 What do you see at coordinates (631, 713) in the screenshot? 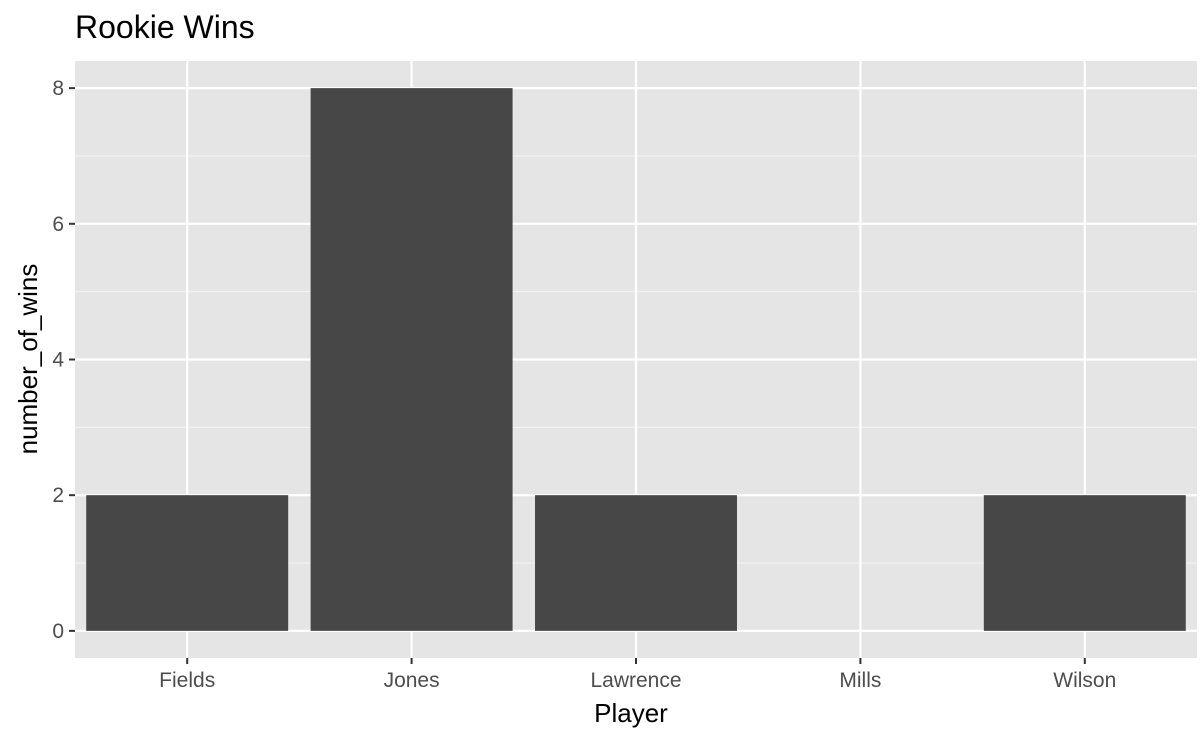
I see `x-axis-label: Player` at bounding box center [631, 713].